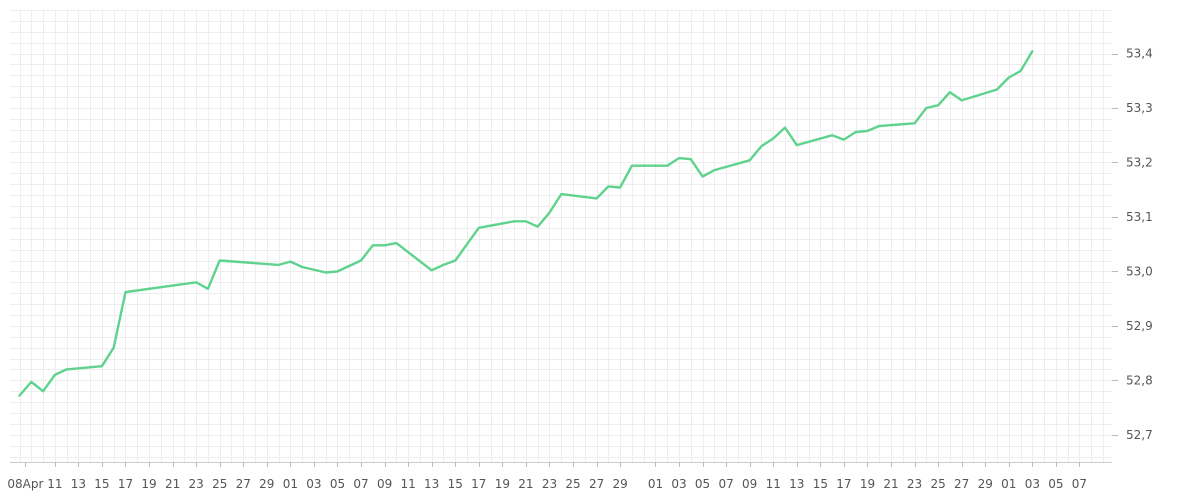 Image resolution: width=1200 pixels, height=500 pixels. What do you see at coordinates (1139, 162) in the screenshot?
I see `y-tick-label: 53,2` at bounding box center [1139, 162].